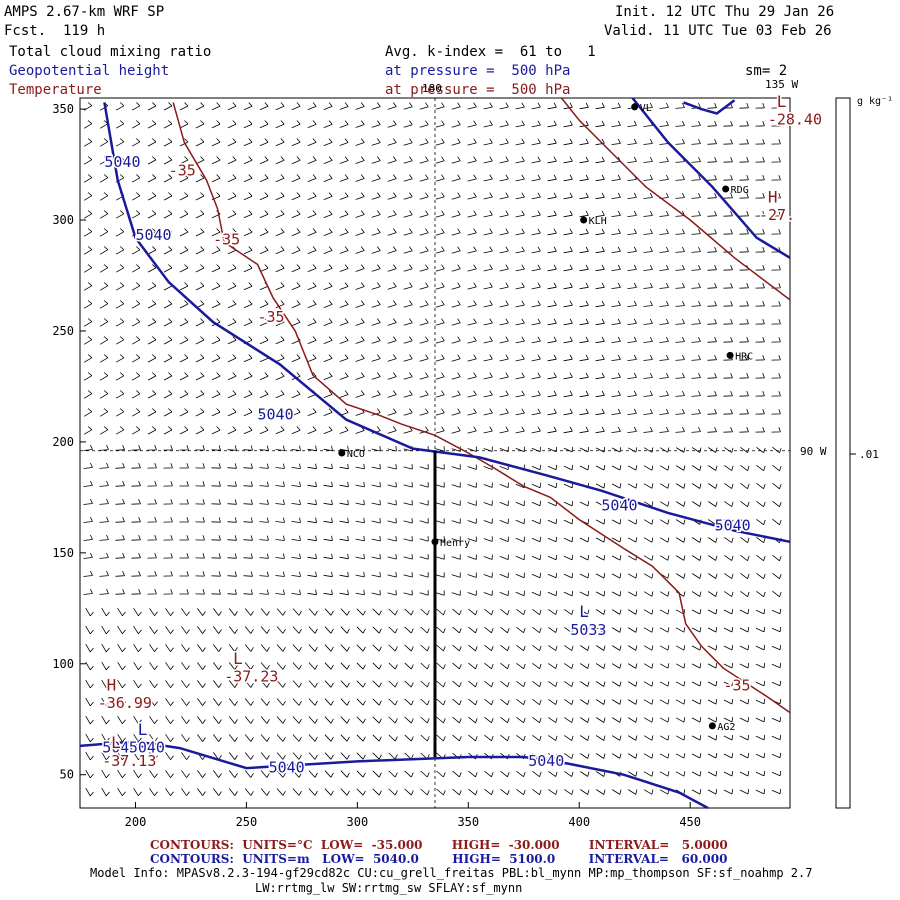  I want to click on temp-label-3: -35, so click(736, 685).